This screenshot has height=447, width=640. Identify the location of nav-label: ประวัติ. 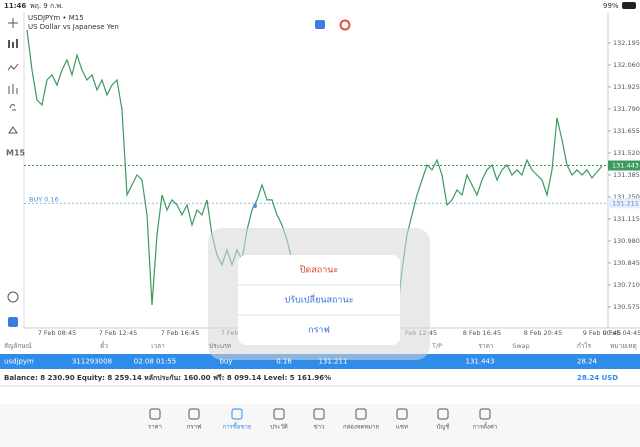
(279, 427).